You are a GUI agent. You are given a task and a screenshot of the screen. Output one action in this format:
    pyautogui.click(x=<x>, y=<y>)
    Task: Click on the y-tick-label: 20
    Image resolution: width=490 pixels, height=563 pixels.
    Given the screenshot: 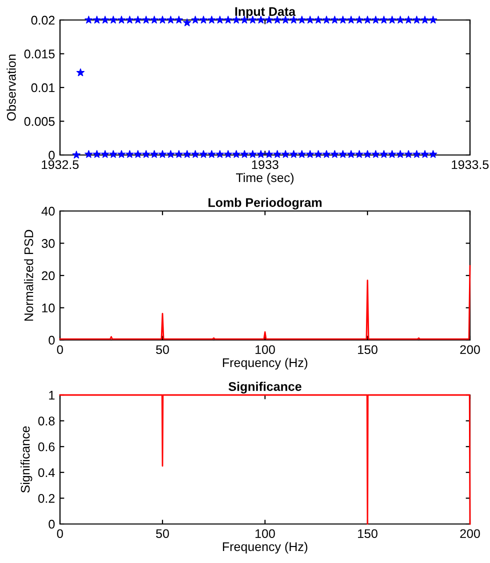 What is the action you would take?
    pyautogui.click(x=48, y=275)
    